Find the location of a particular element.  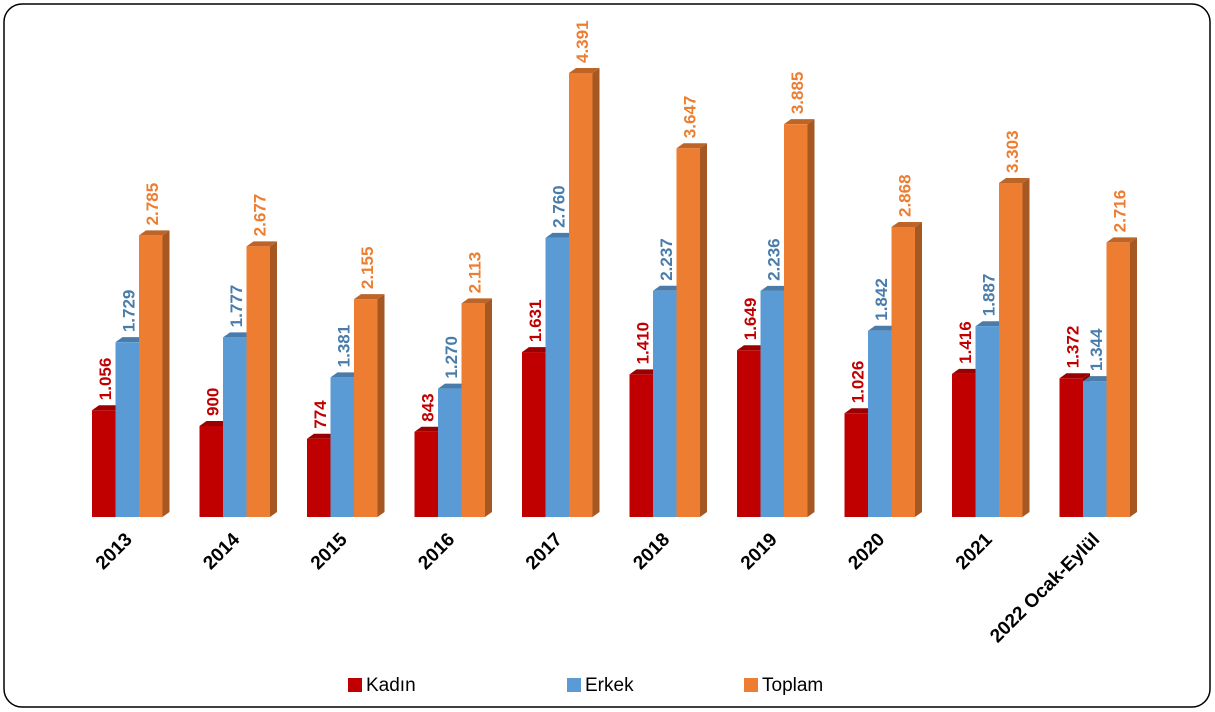

value-label: 1.270 is located at coordinates (451, 357).